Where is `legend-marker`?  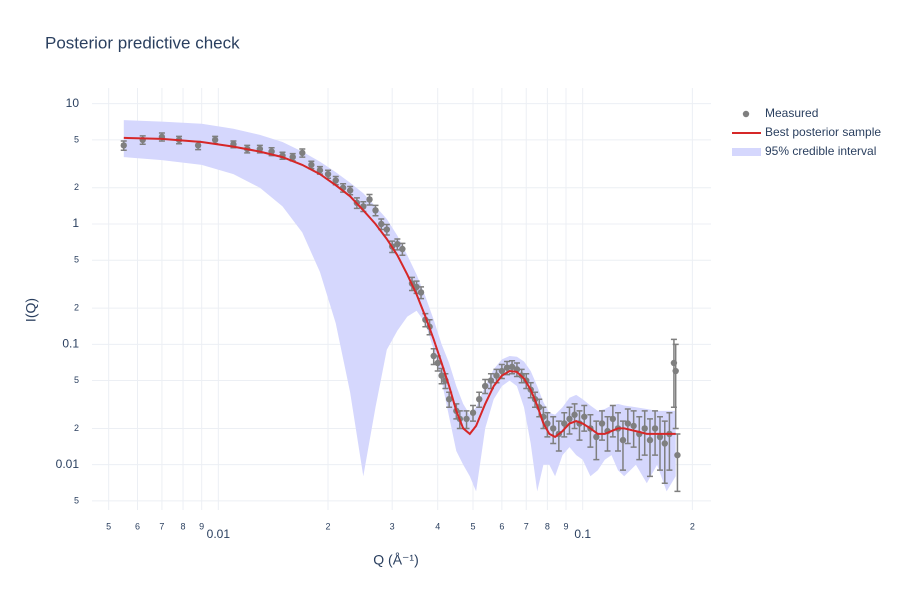
legend-marker is located at coordinates (746, 114).